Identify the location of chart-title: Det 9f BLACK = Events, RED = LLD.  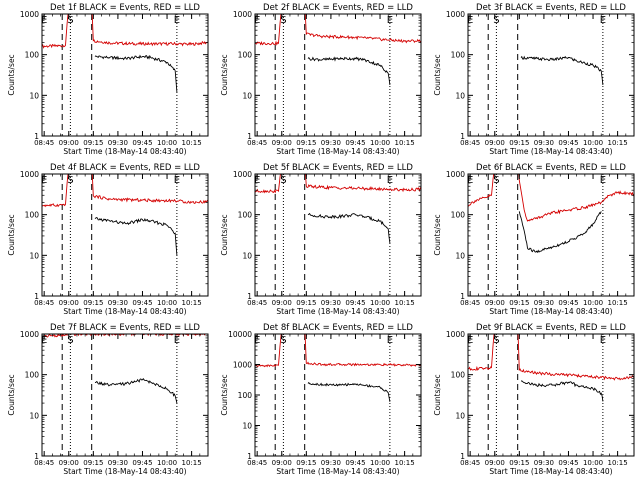
(551, 328).